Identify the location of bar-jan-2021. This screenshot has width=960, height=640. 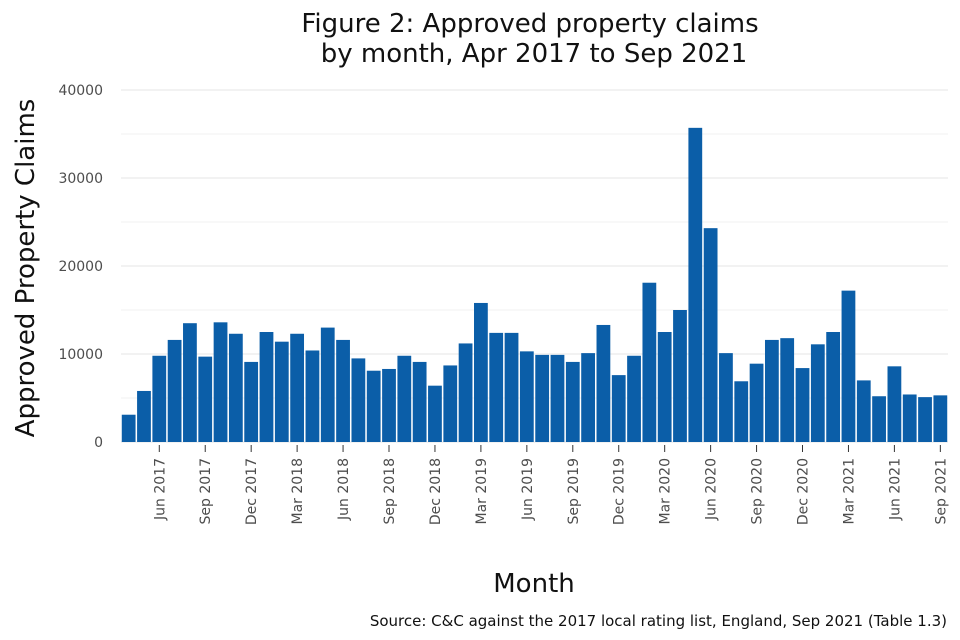
(817, 393).